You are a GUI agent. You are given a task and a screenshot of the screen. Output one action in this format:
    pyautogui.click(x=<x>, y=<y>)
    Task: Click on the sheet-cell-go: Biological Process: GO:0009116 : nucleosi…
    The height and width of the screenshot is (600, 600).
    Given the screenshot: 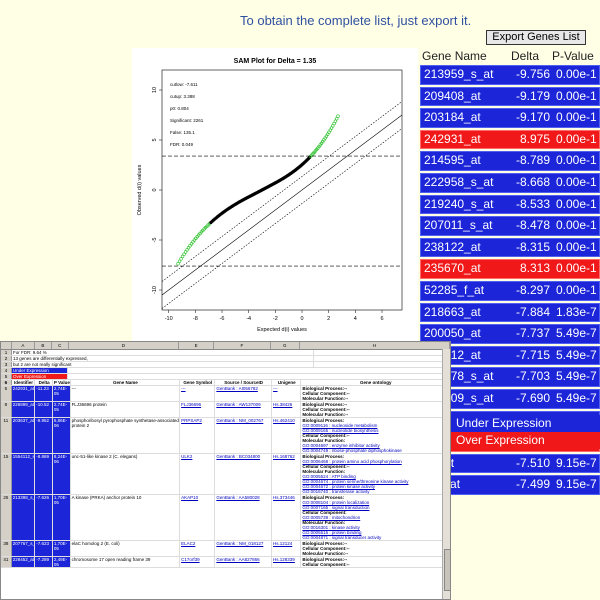 What is the action you would take?
    pyautogui.click(x=375, y=435)
    